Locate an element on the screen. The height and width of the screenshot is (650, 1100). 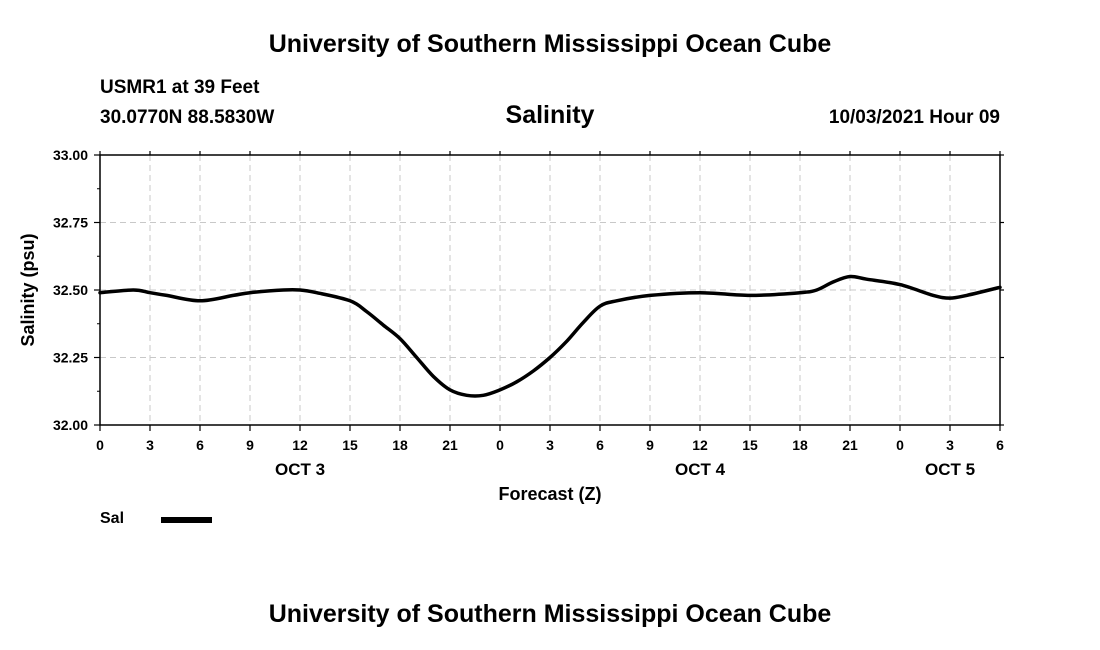
y-tick-label: 32.50 is located at coordinates (70, 290).